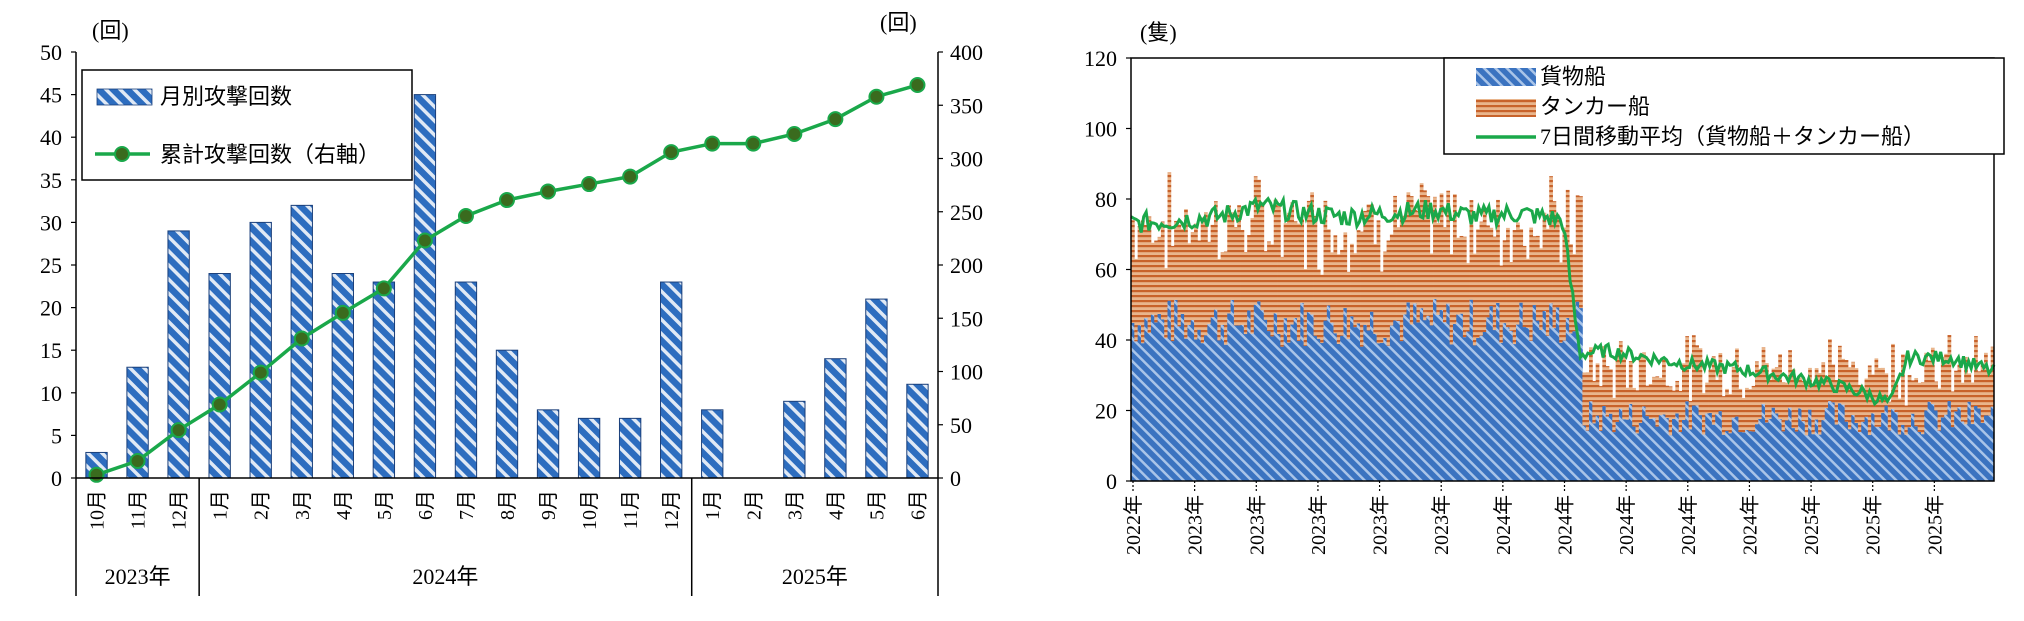  Describe the element at coordinates (51, 137) in the screenshot. I see `left-y-tick-label: 40` at that location.